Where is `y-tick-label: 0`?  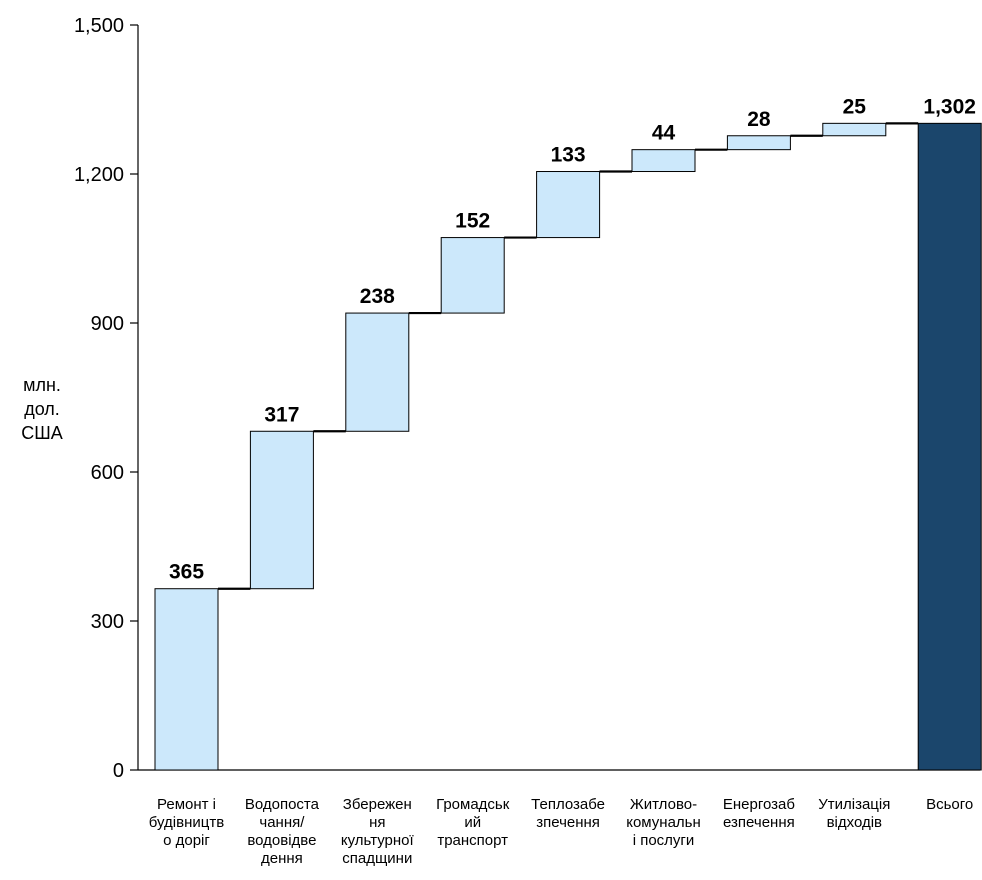 y-tick-label: 0 is located at coordinates (118, 771).